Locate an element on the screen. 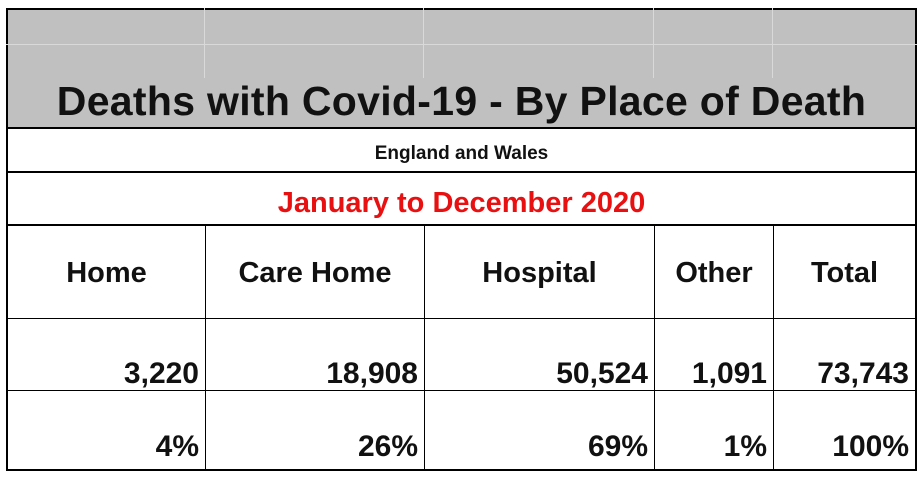  count-hospital: 50,524 is located at coordinates (602, 373).